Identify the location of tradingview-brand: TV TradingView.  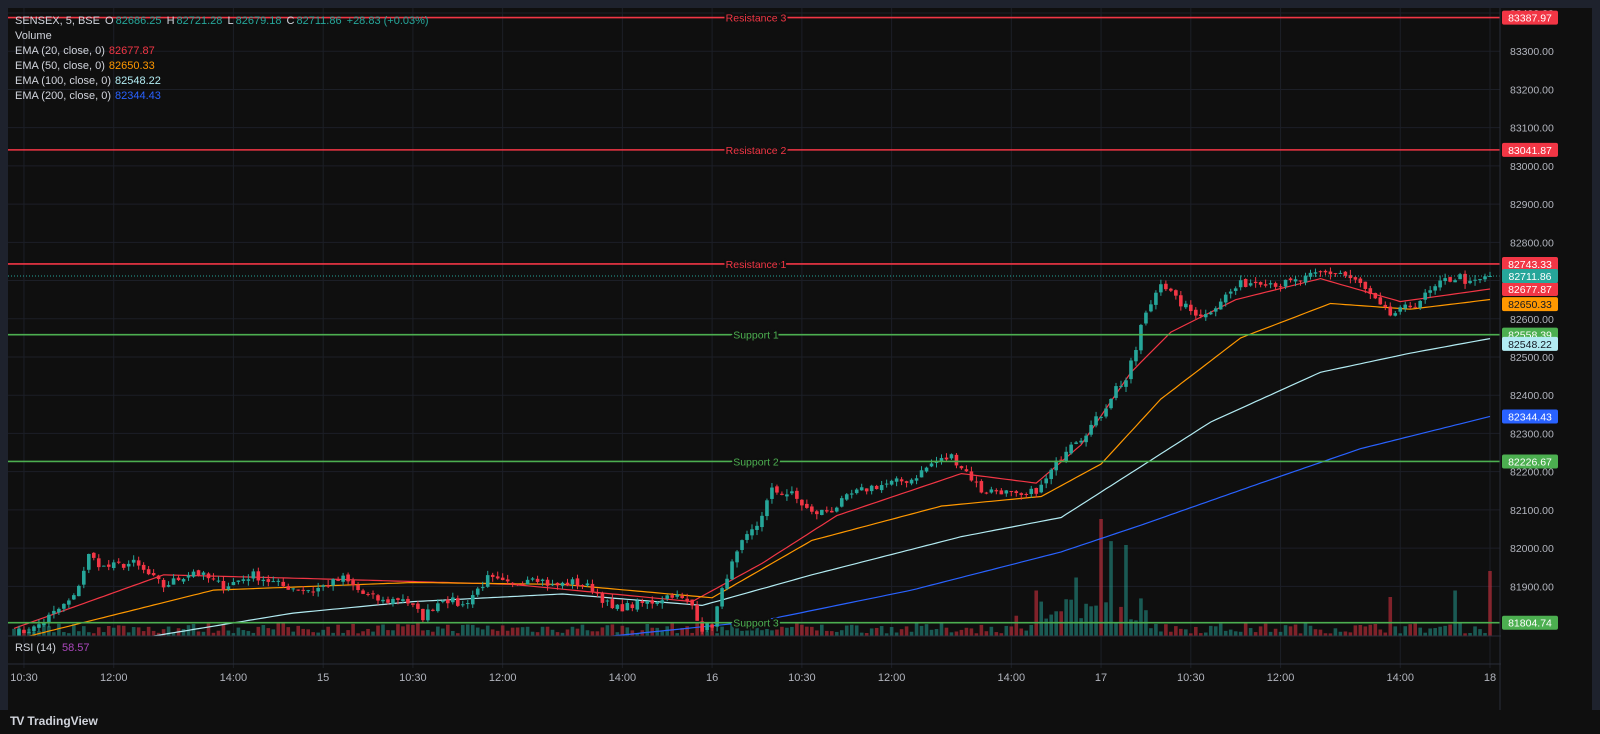
(54, 721).